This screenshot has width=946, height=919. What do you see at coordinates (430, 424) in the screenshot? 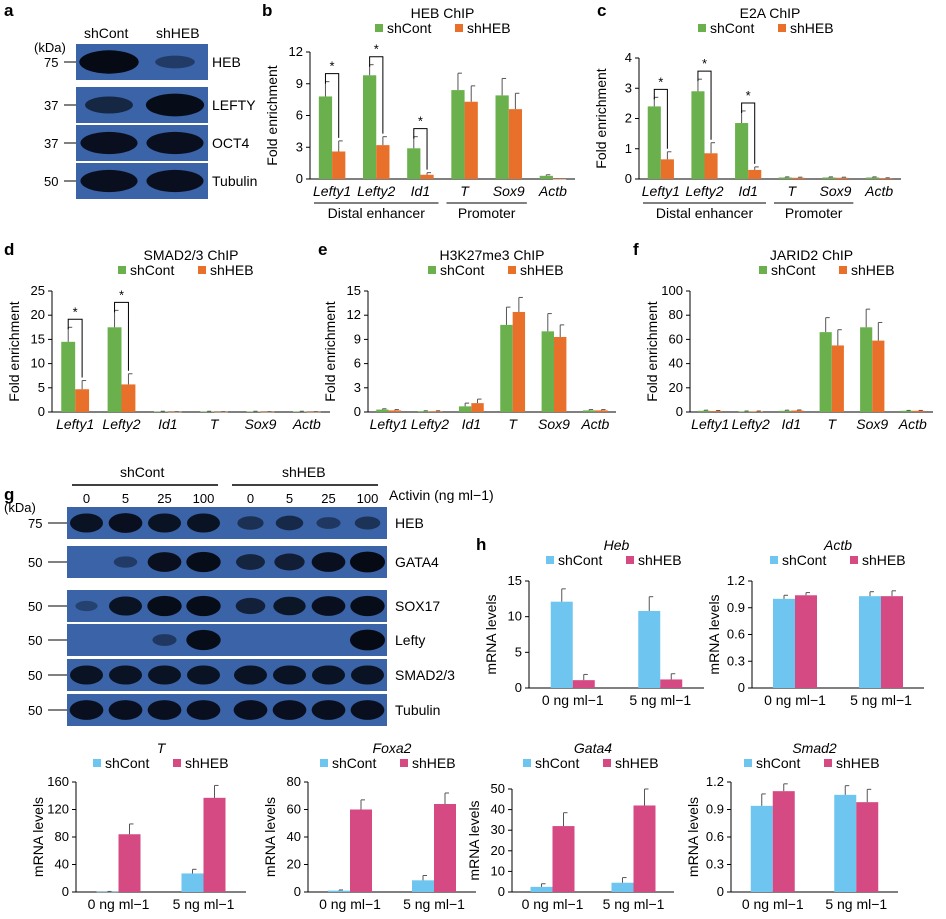
I see `x-category-label: Lefty2` at bounding box center [430, 424].